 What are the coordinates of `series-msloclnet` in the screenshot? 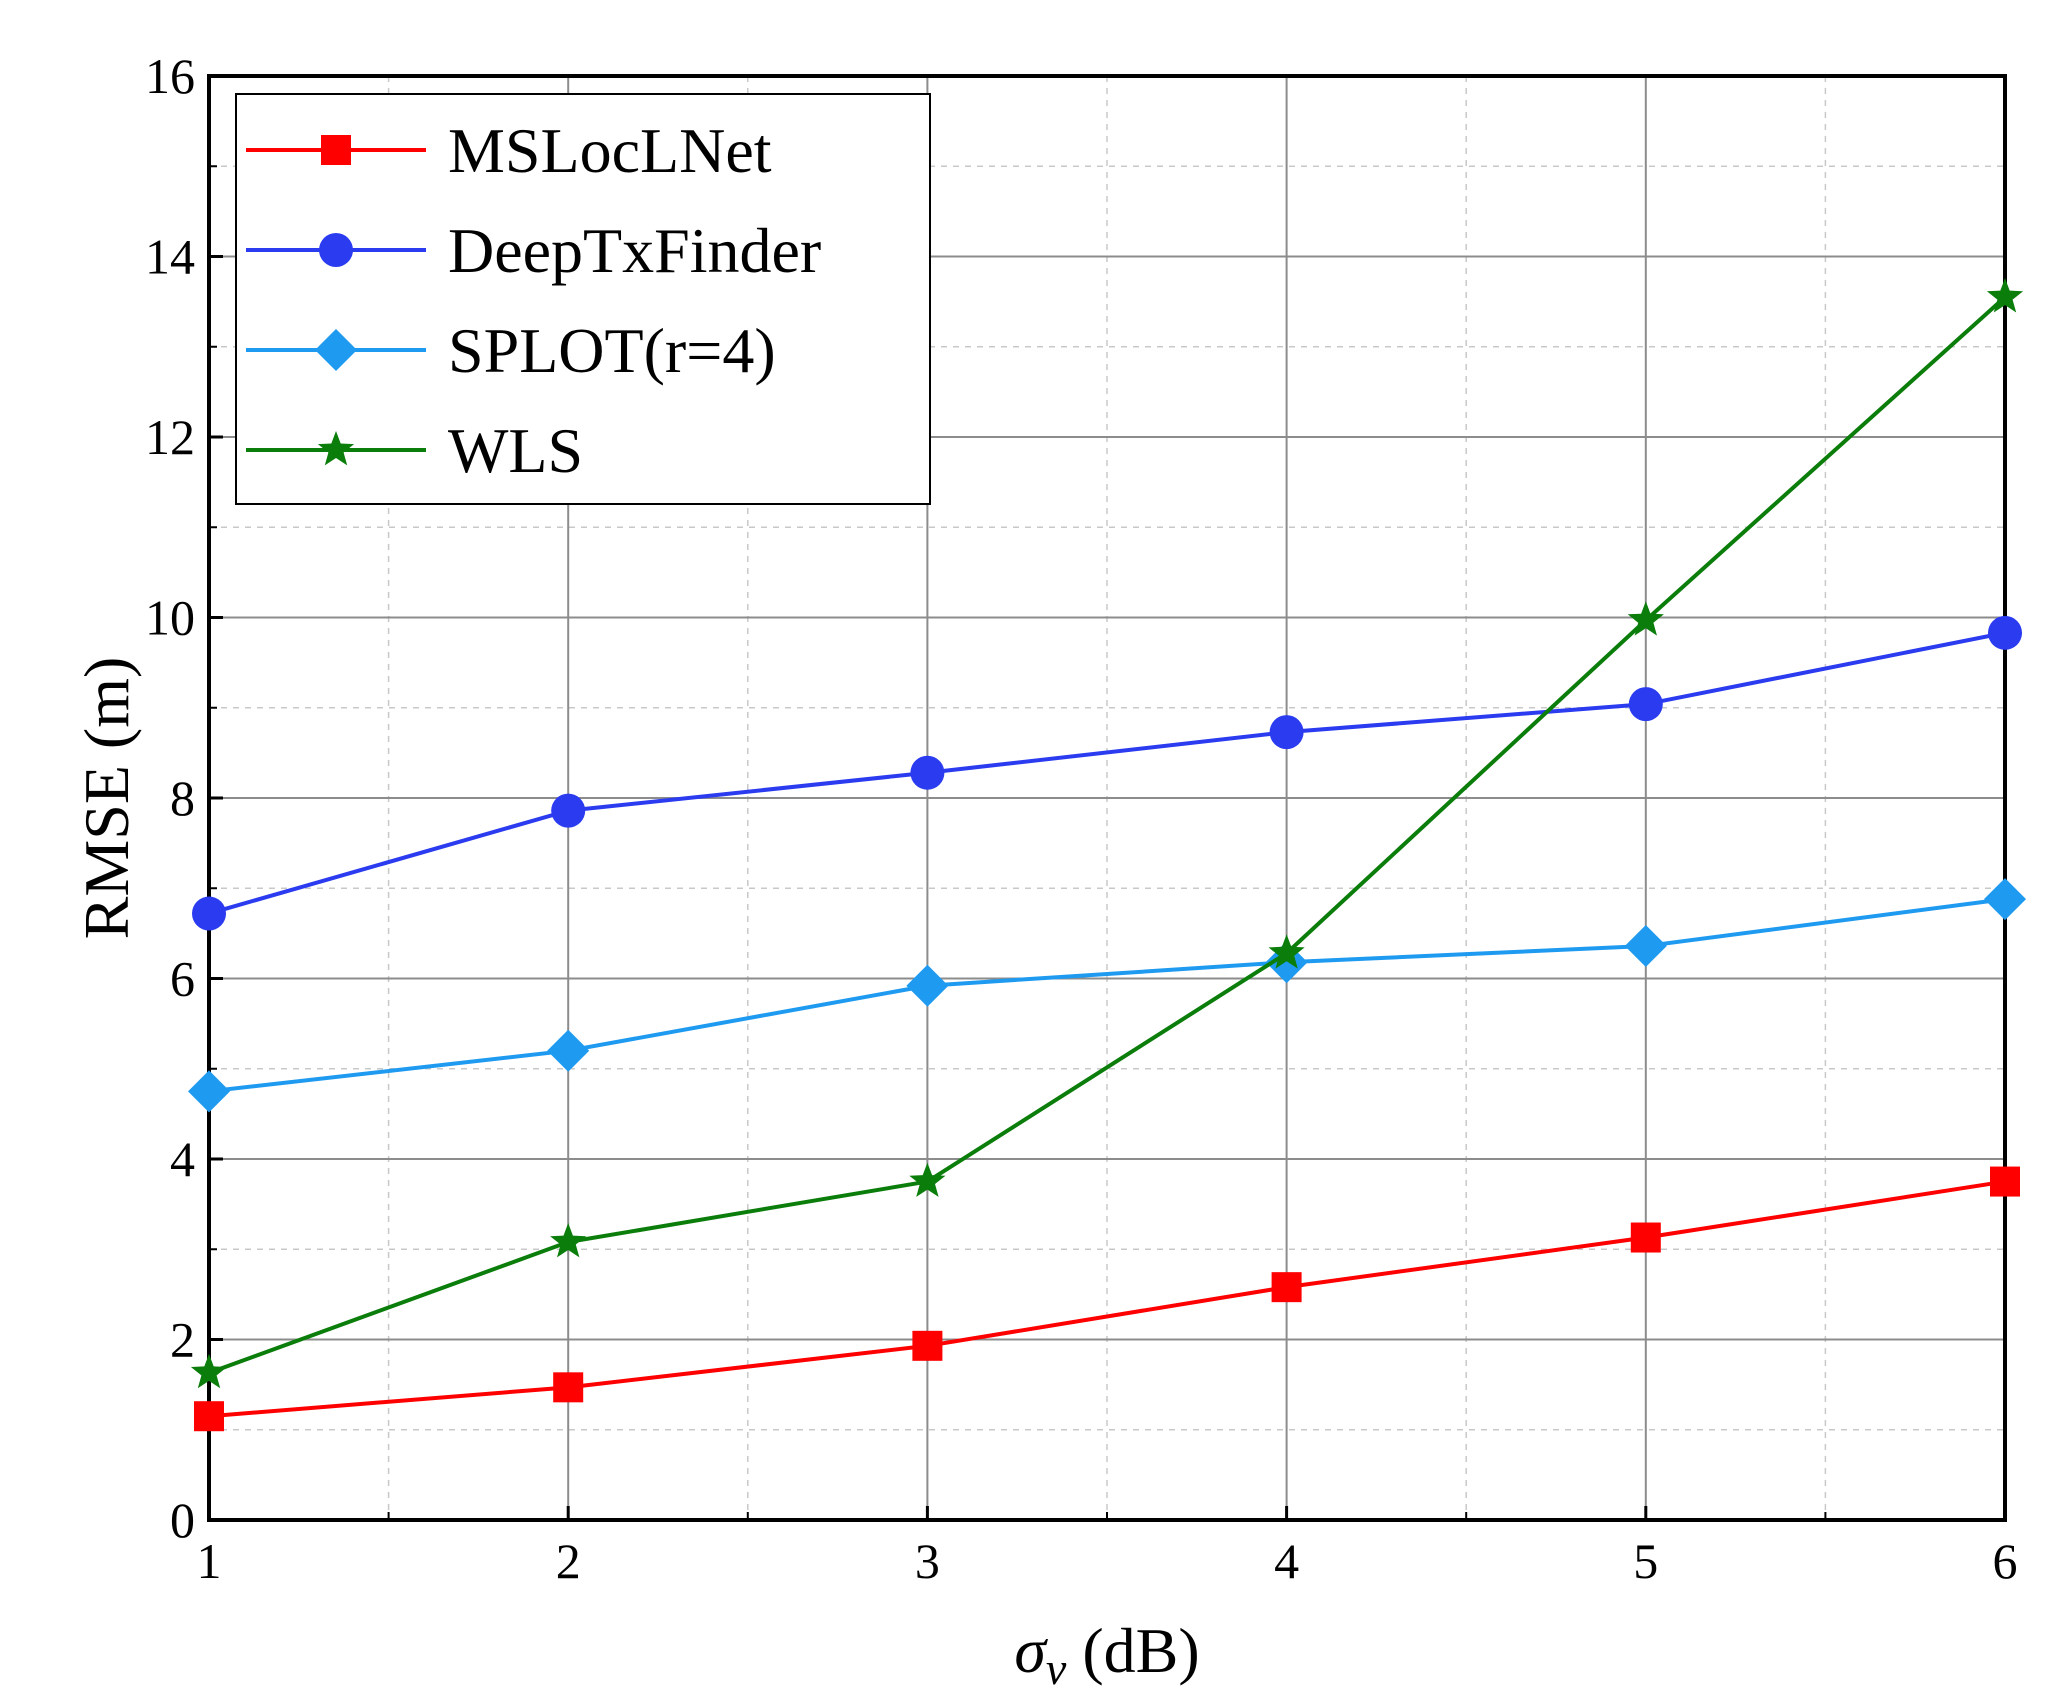 It's located at (1107, 1299).